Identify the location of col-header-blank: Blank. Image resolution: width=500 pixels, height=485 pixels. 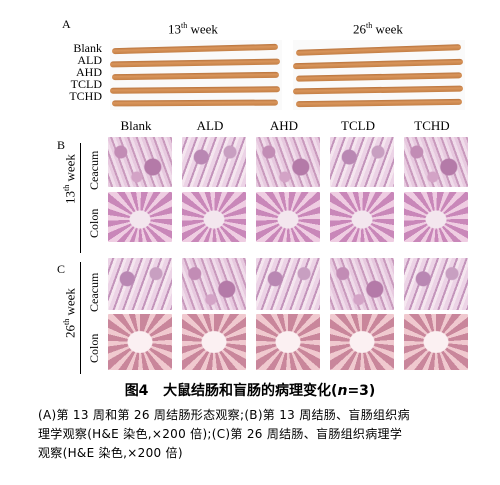
(136, 125).